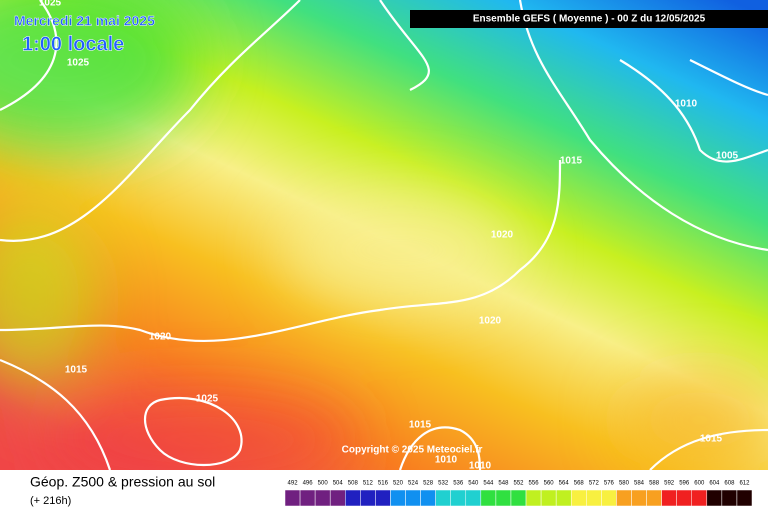 The image size is (768, 512). What do you see at coordinates (564, 484) in the screenshot?
I see `scale-label: 564` at bounding box center [564, 484].